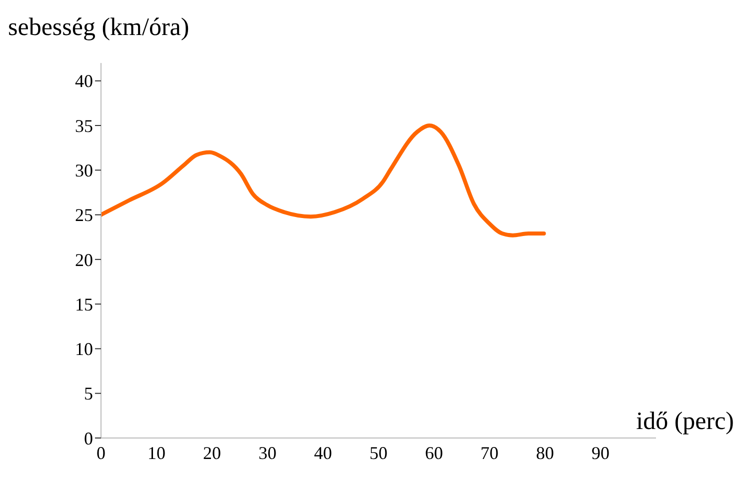 The image size is (744, 491). Describe the element at coordinates (84, 260) in the screenshot. I see `y-tick-label: 20` at that location.